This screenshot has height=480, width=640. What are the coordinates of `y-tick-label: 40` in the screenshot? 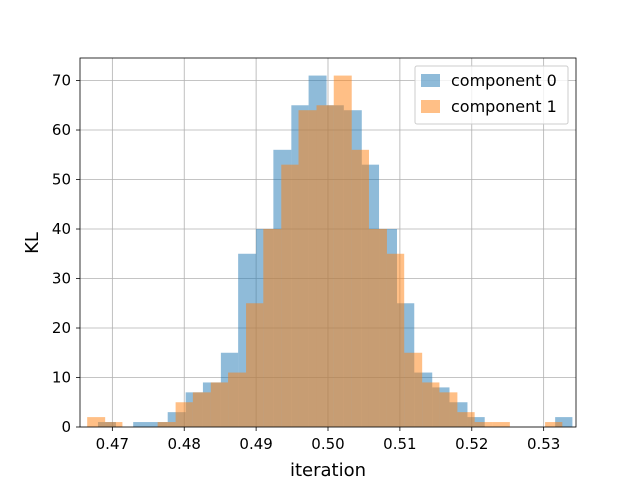 It's located at (61, 229).